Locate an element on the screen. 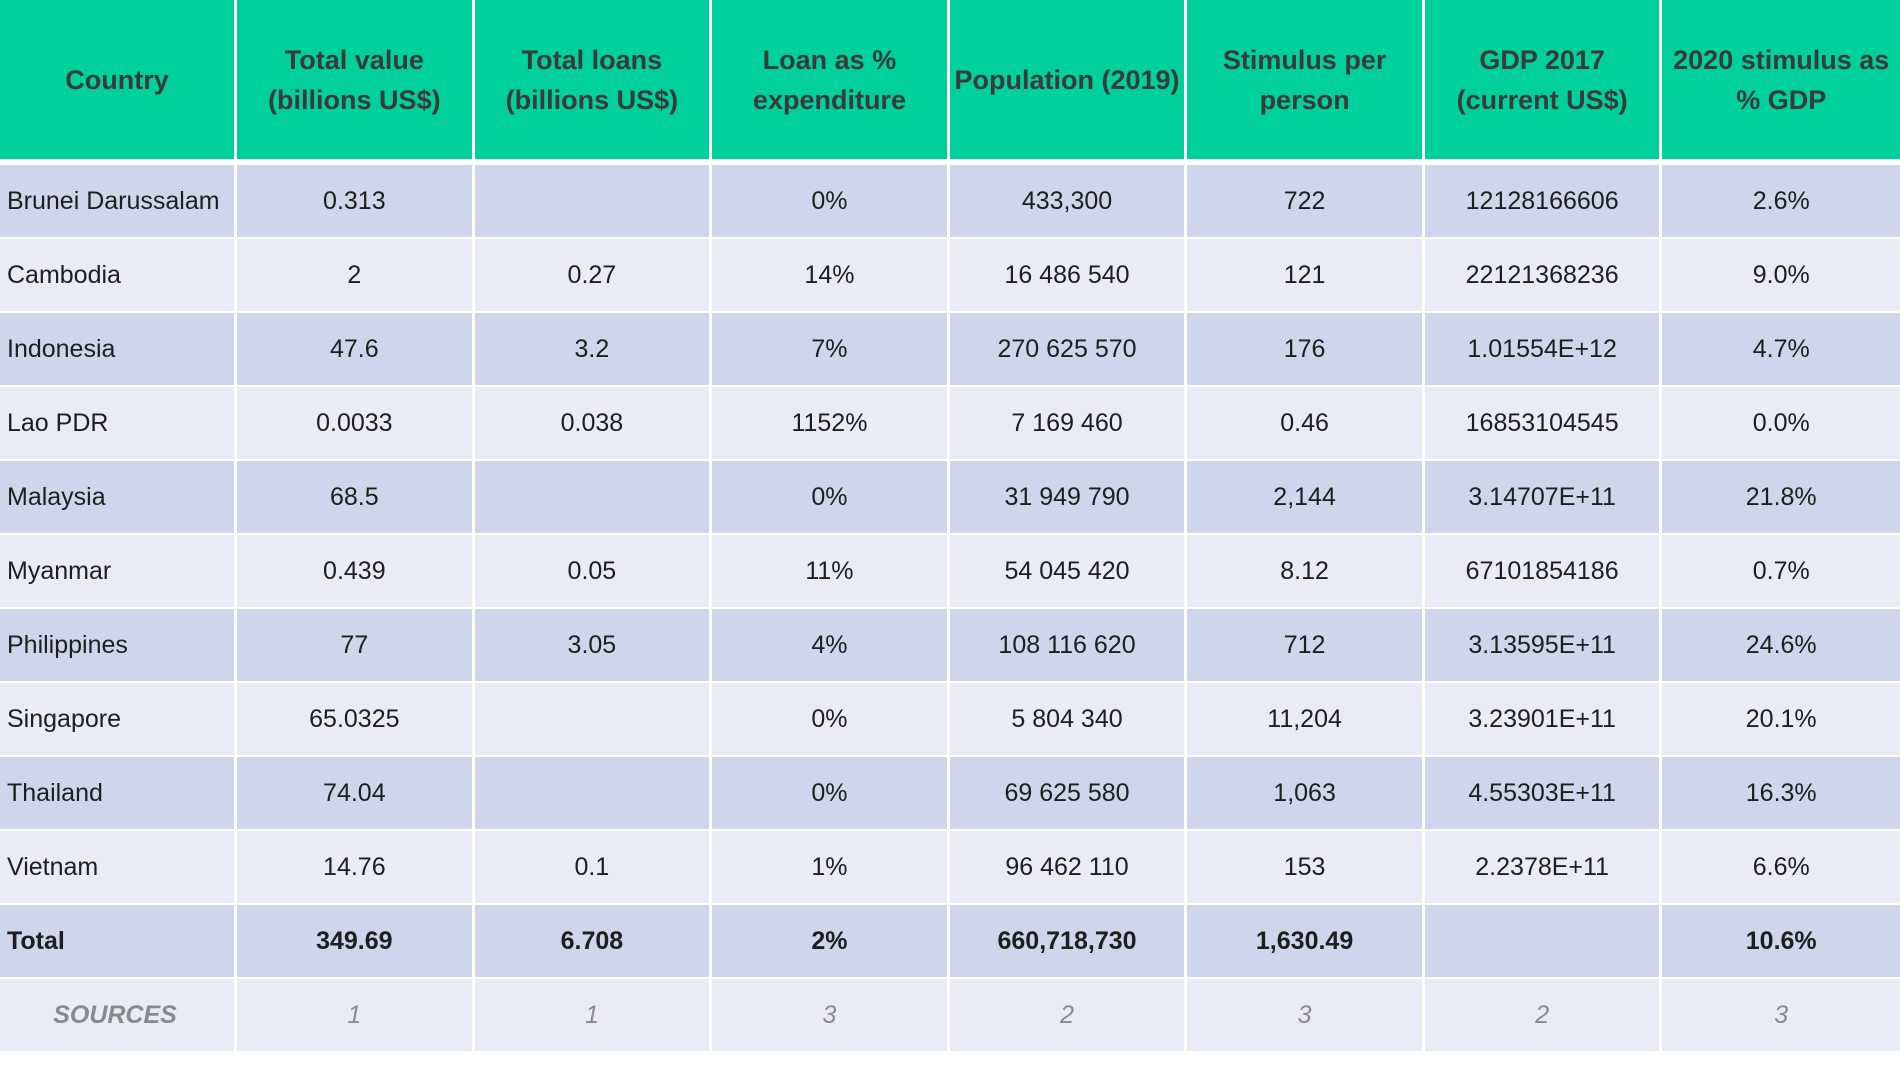 Image resolution: width=1900 pixels, height=1069 pixels. cell-total-loans: 0.038 is located at coordinates (593, 424).